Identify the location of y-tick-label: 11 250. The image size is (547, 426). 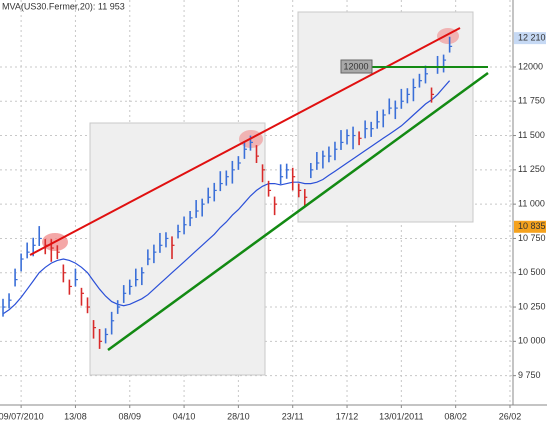
(531, 169).